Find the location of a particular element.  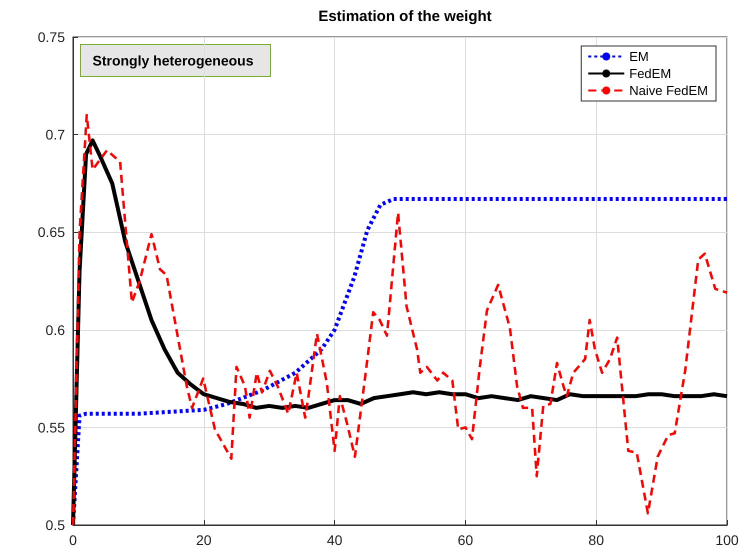

y-tick-label: 0.65 is located at coordinates (52, 232).